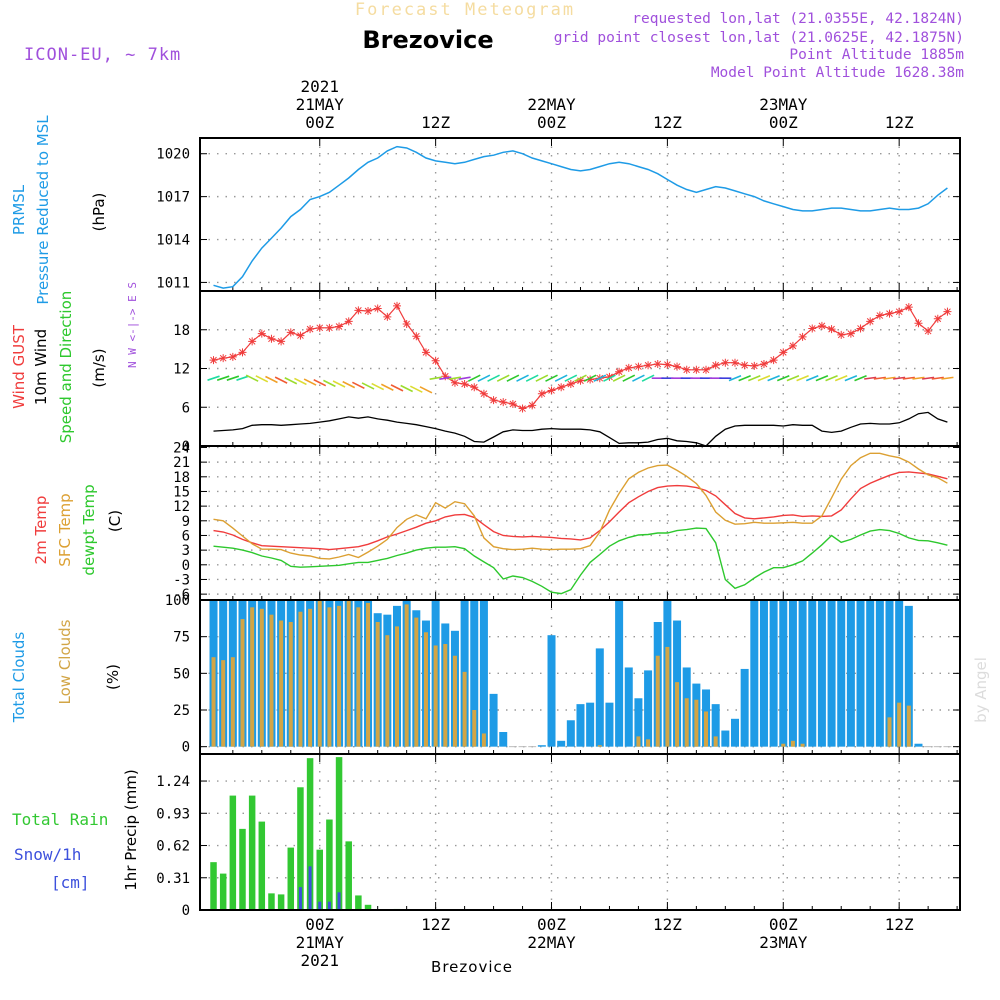  Describe the element at coordinates (472, 967) in the screenshot. I see `footer-location: Brezovice` at that location.